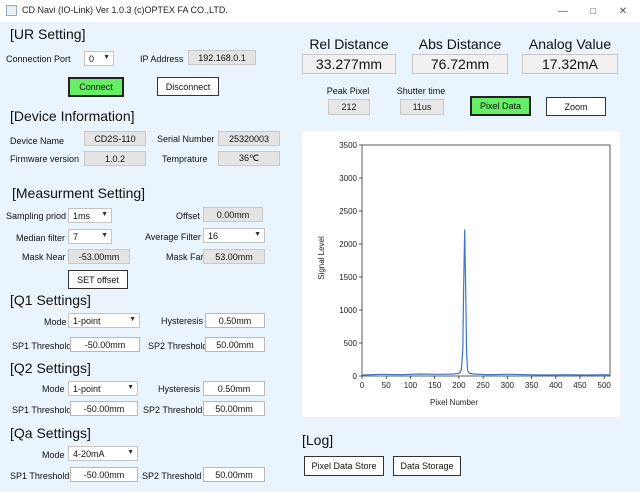 This screenshot has width=640, height=492. I want to click on qa-sp1-input: -50.00mm, so click(104, 474).